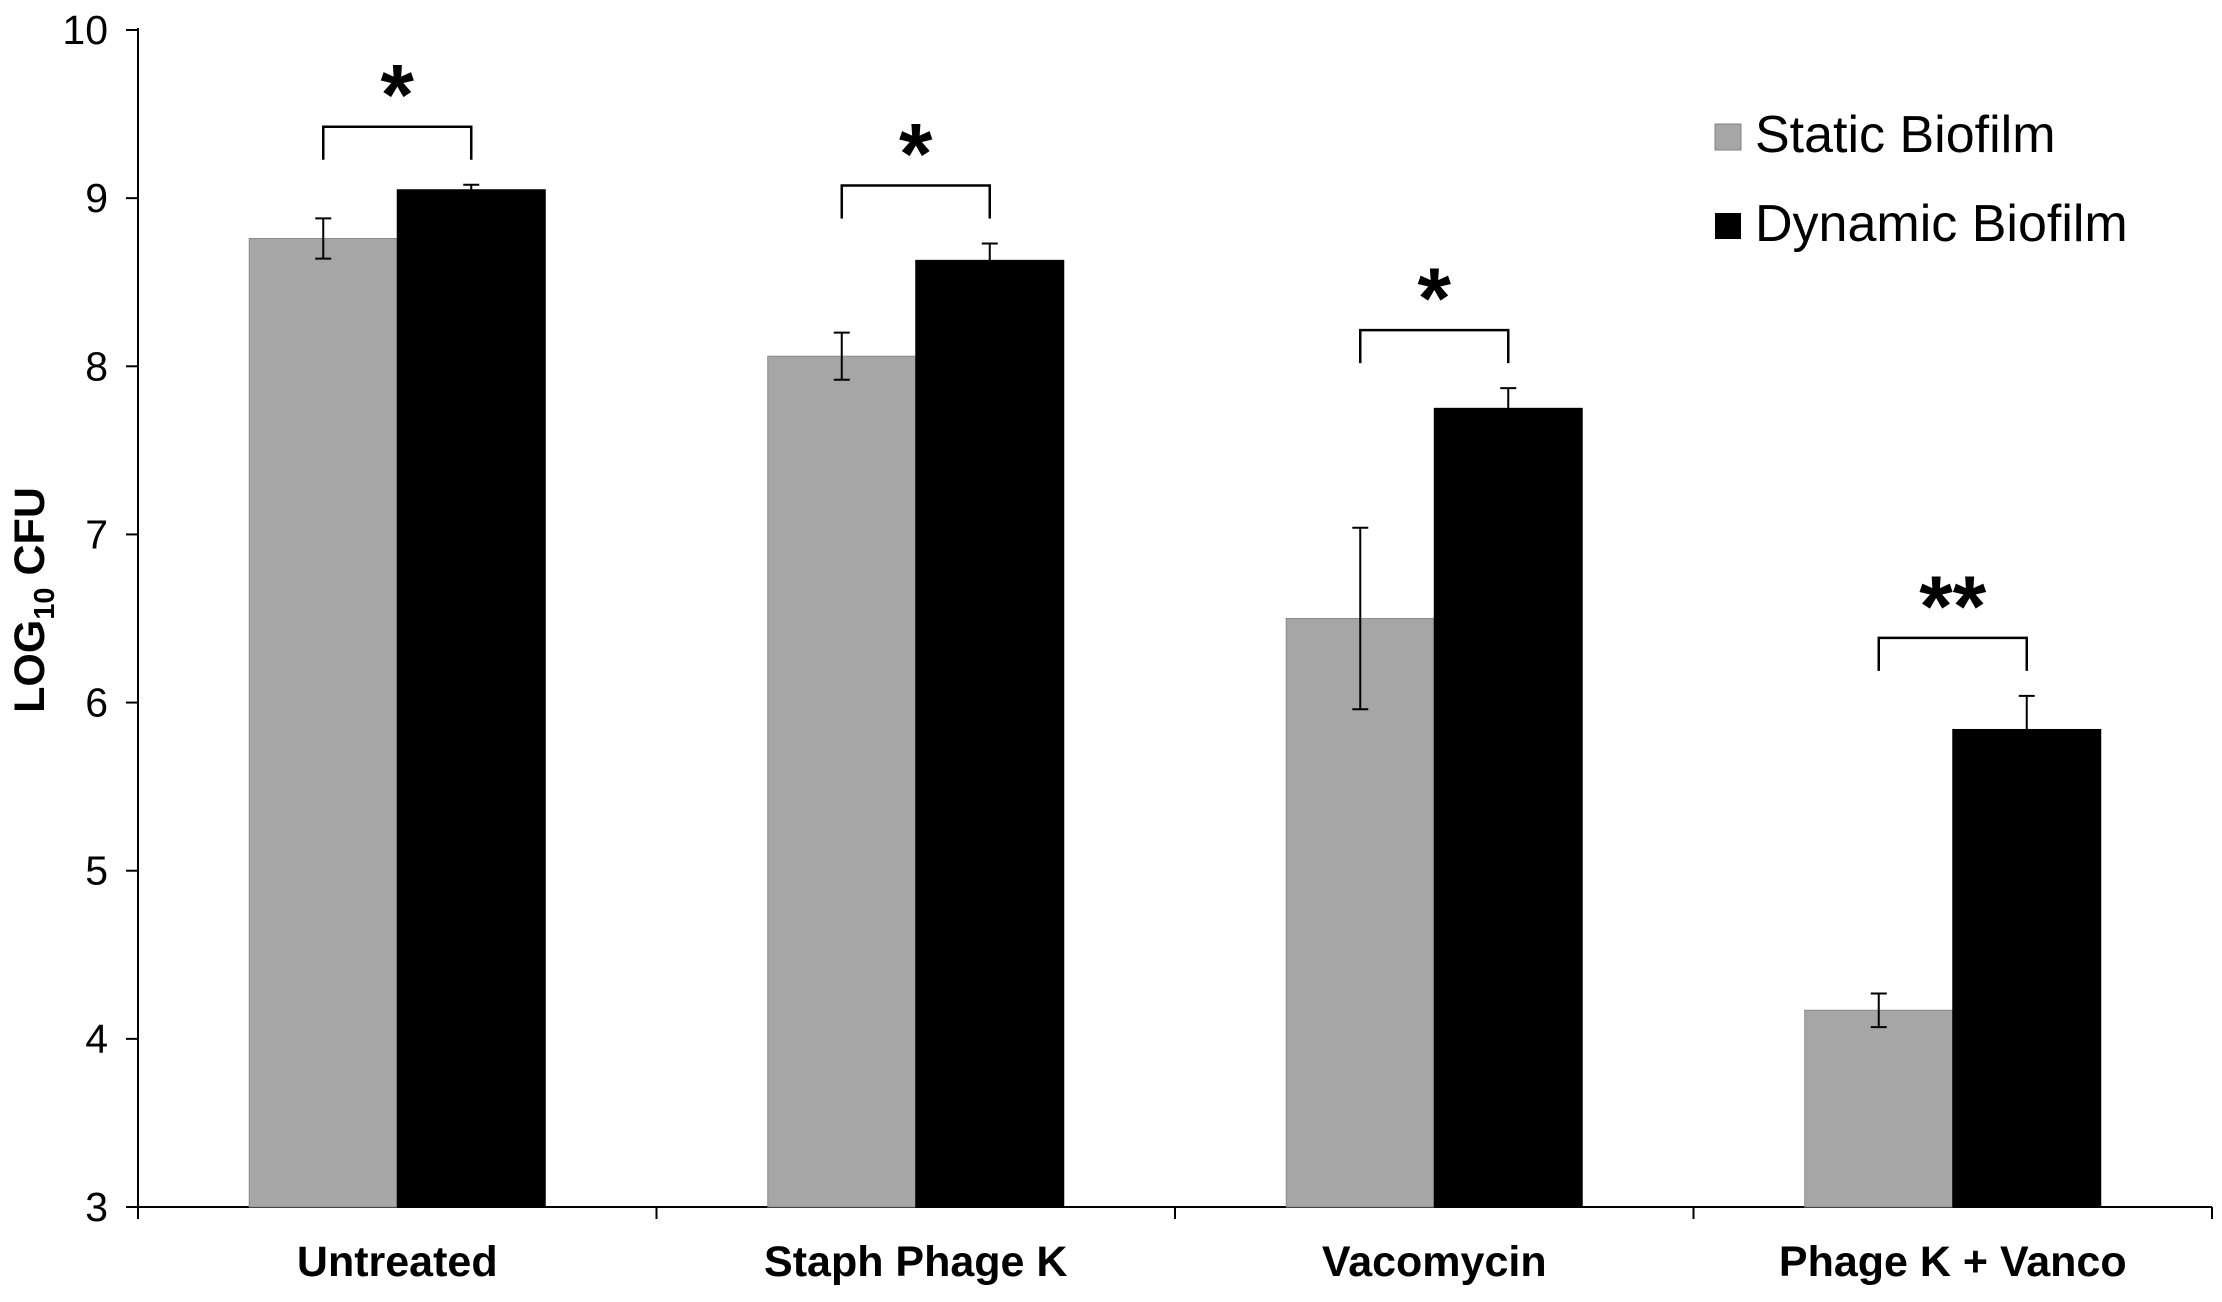  What do you see at coordinates (1952, 607) in the screenshot?
I see `significance-label: **` at bounding box center [1952, 607].